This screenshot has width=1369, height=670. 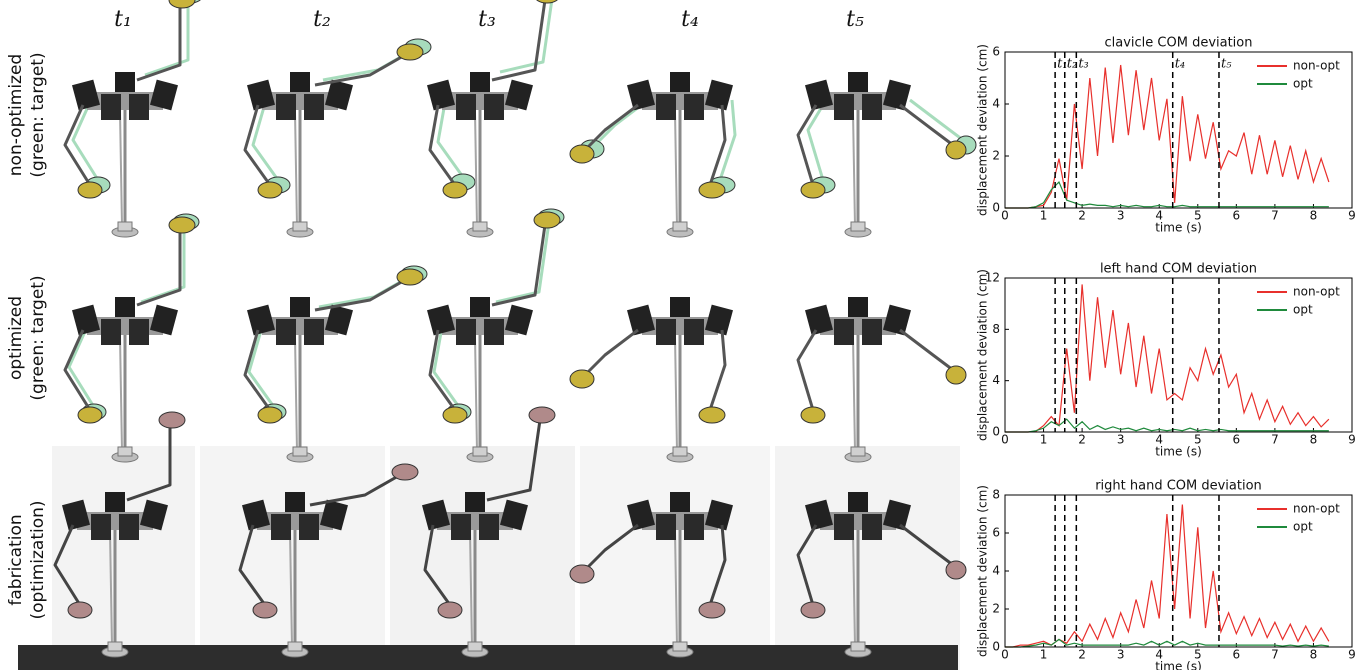 What do you see at coordinates (16, 559) in the screenshot?
I see `row-label: fabrication` at bounding box center [16, 559].